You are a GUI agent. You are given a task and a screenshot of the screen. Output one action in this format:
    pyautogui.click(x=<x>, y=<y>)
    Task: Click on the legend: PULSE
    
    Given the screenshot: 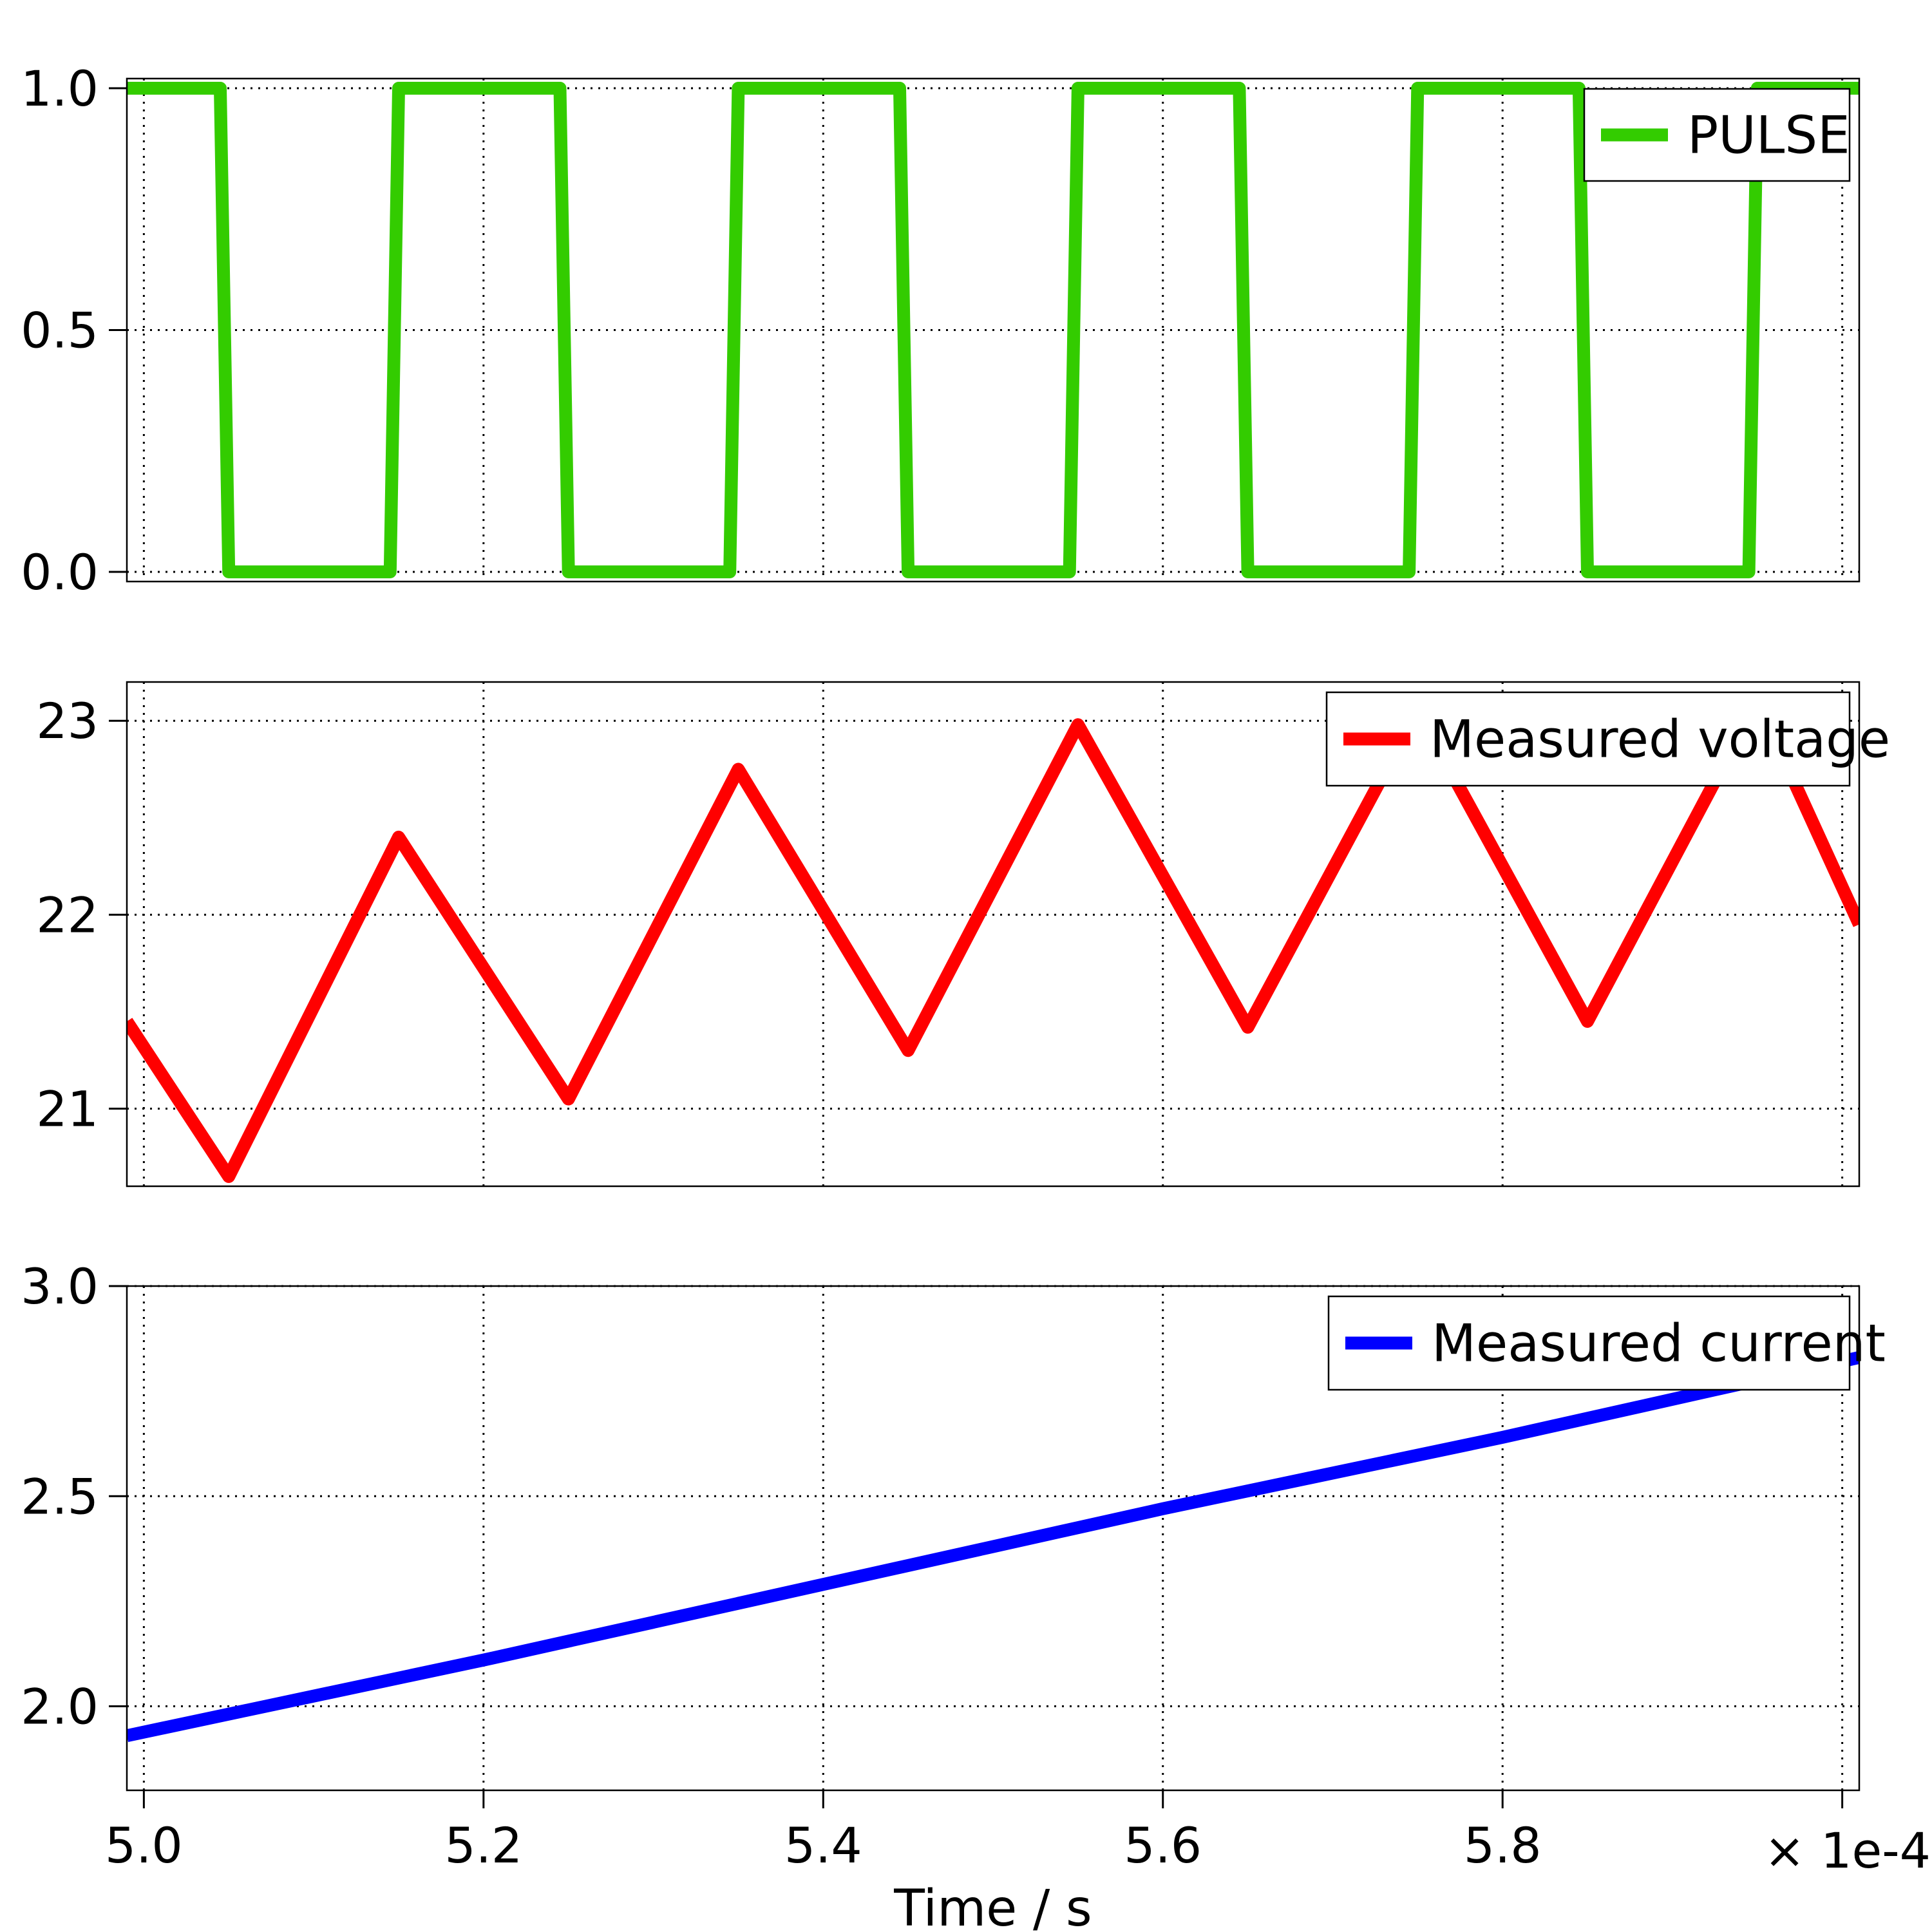 What is the action you would take?
    pyautogui.click(x=1717, y=135)
    